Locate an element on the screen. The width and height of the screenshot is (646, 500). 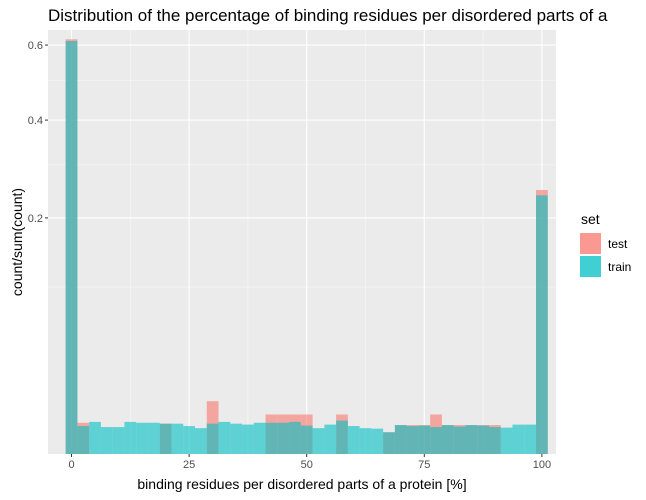
y-tick-label: 0.2 is located at coordinates (35, 219).